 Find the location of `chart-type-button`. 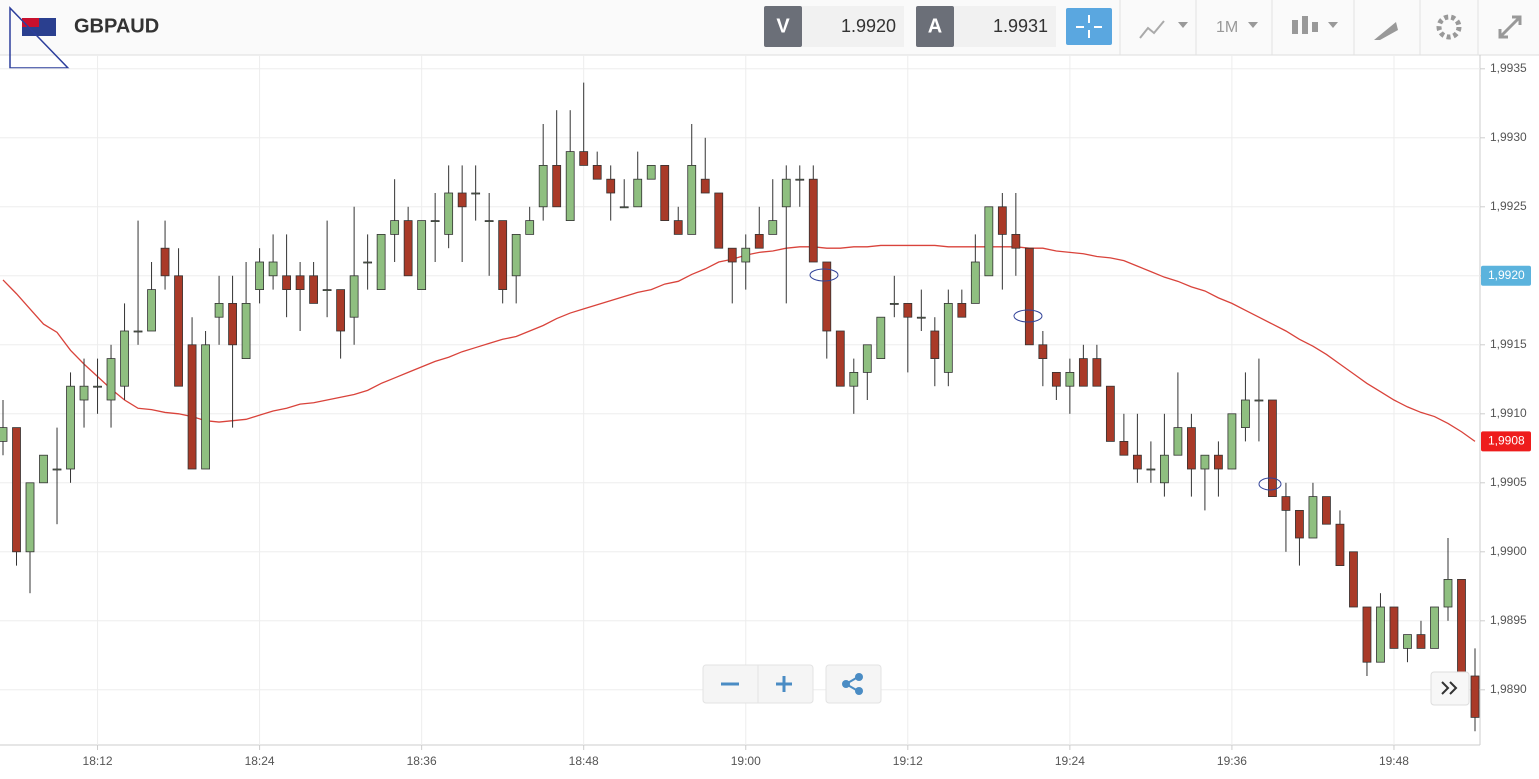

chart-type-button is located at coordinates (1163, 29).